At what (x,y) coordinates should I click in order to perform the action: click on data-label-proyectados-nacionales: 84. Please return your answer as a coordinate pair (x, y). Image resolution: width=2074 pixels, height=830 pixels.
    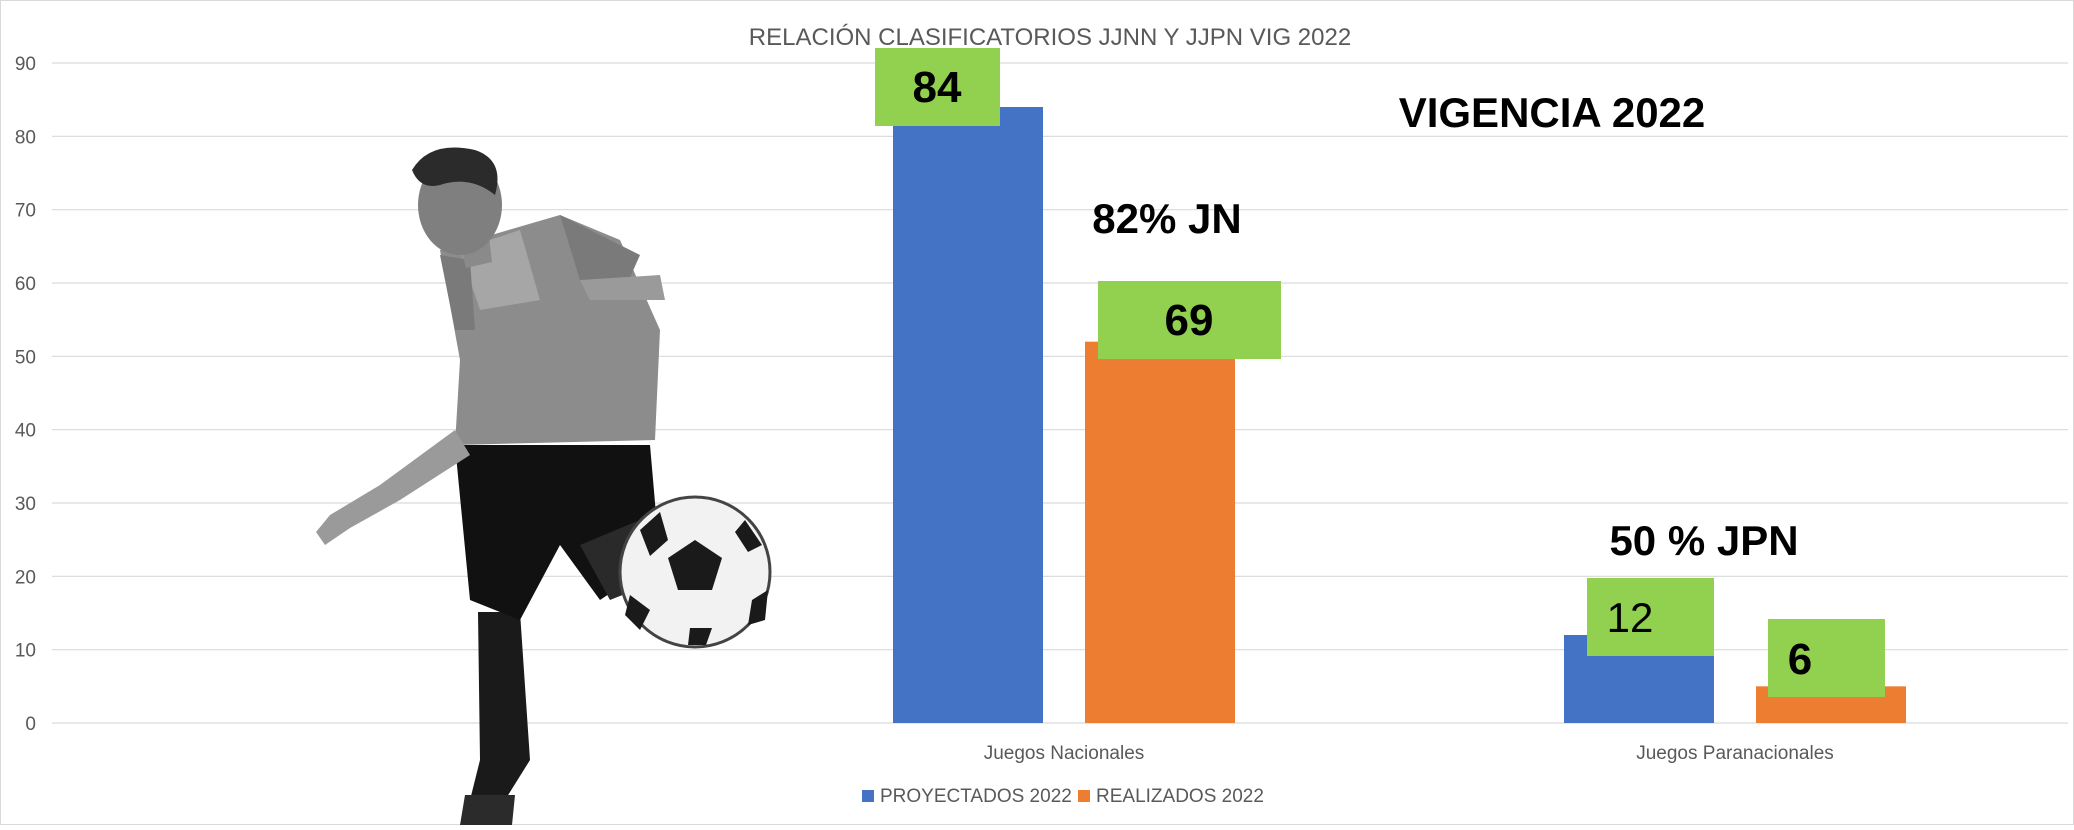
    Looking at the image, I should click on (937, 87).